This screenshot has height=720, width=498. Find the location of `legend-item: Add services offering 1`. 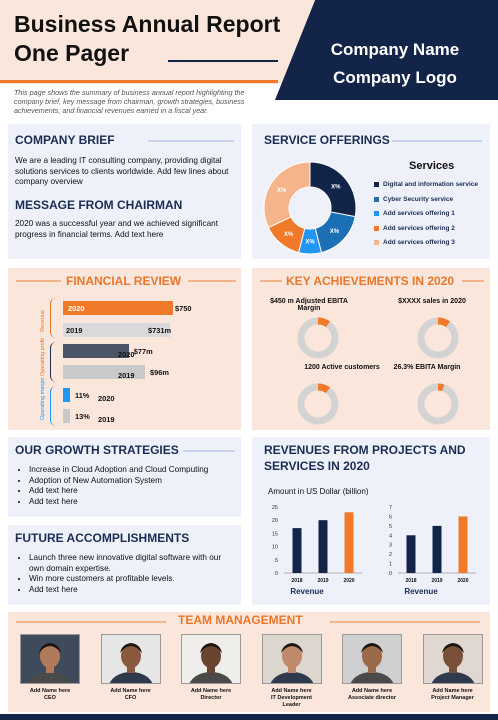

legend-item: Add services offering 1 is located at coordinates (414, 213).